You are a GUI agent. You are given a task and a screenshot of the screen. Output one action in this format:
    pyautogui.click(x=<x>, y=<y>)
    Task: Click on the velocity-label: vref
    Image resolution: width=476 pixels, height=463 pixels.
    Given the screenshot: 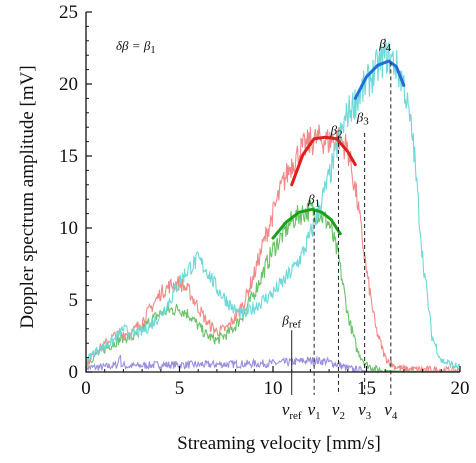 What is the action you would take?
    pyautogui.click(x=292, y=411)
    